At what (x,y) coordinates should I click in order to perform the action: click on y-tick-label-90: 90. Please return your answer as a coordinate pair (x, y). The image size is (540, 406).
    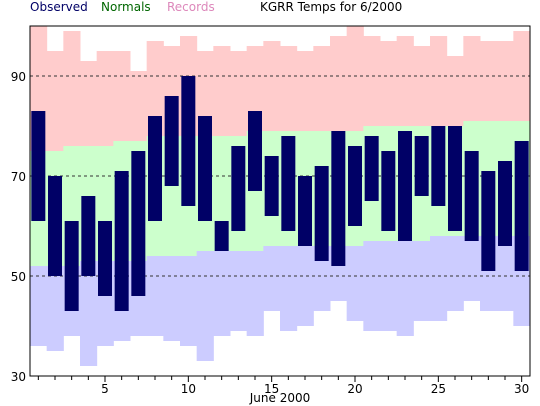
    Looking at the image, I should click on (18, 77).